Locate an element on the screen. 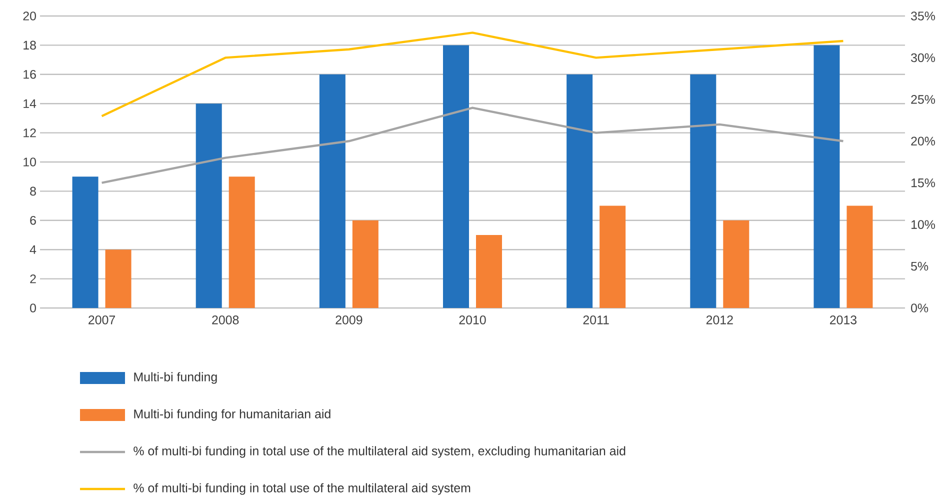 Image resolution: width=948 pixels, height=501 pixels. y2-tick-label: 10% is located at coordinates (923, 224).